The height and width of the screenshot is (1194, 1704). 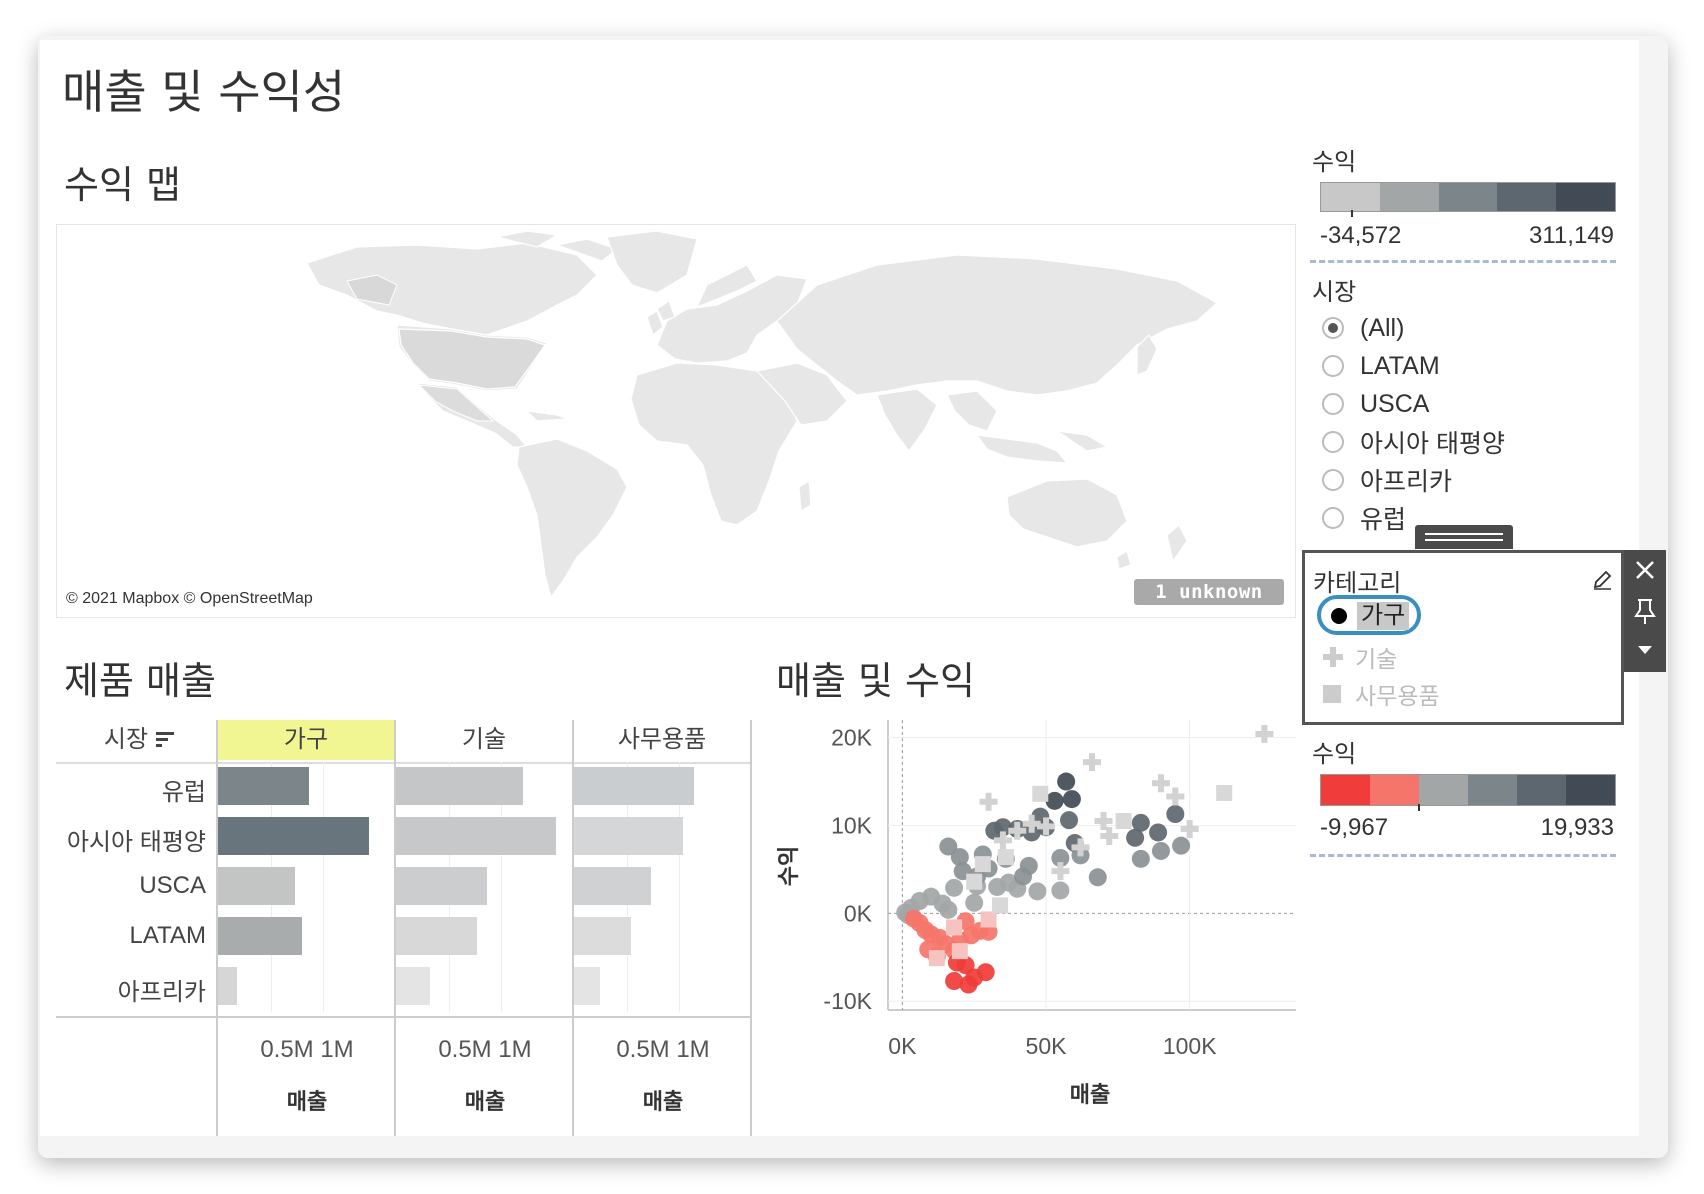 I want to click on y-tick-label: 0K, so click(x=858, y=913).